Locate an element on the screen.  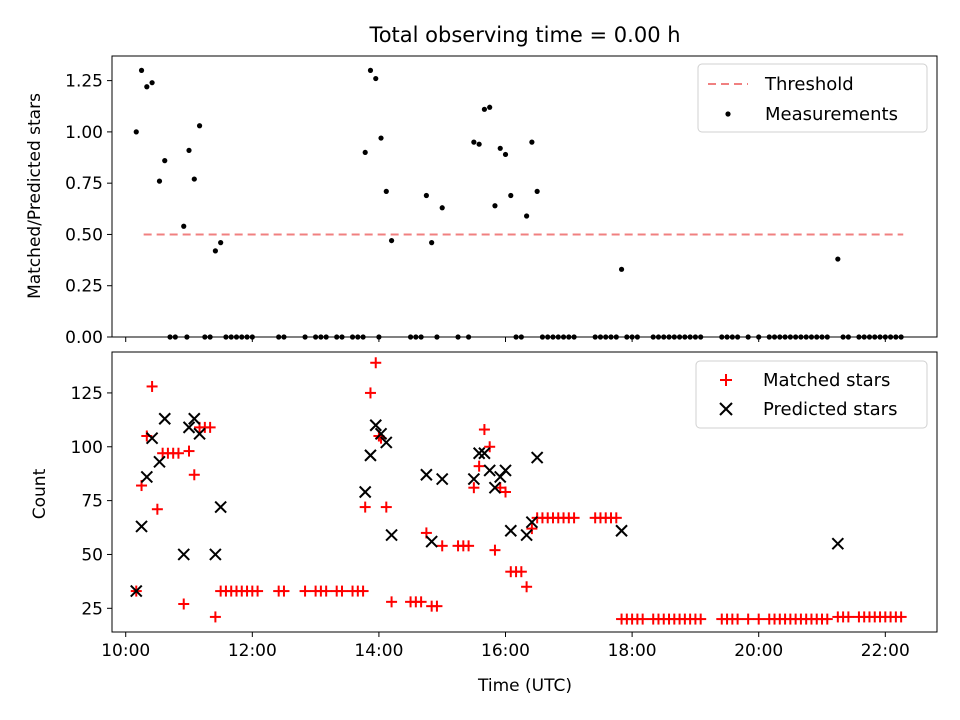
legend-threshold-label: Threshold is located at coordinates (809, 84).